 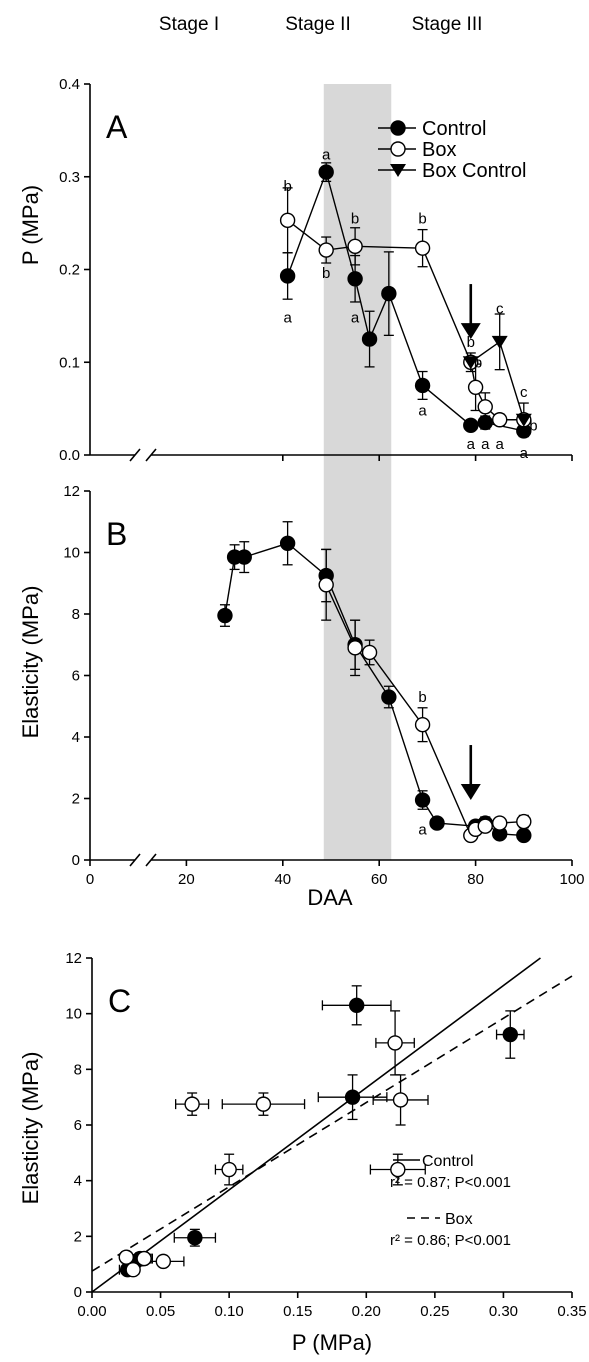 What do you see at coordinates (474, 171) in the screenshot?
I see `legend-box-control-label: Box Control` at bounding box center [474, 171].